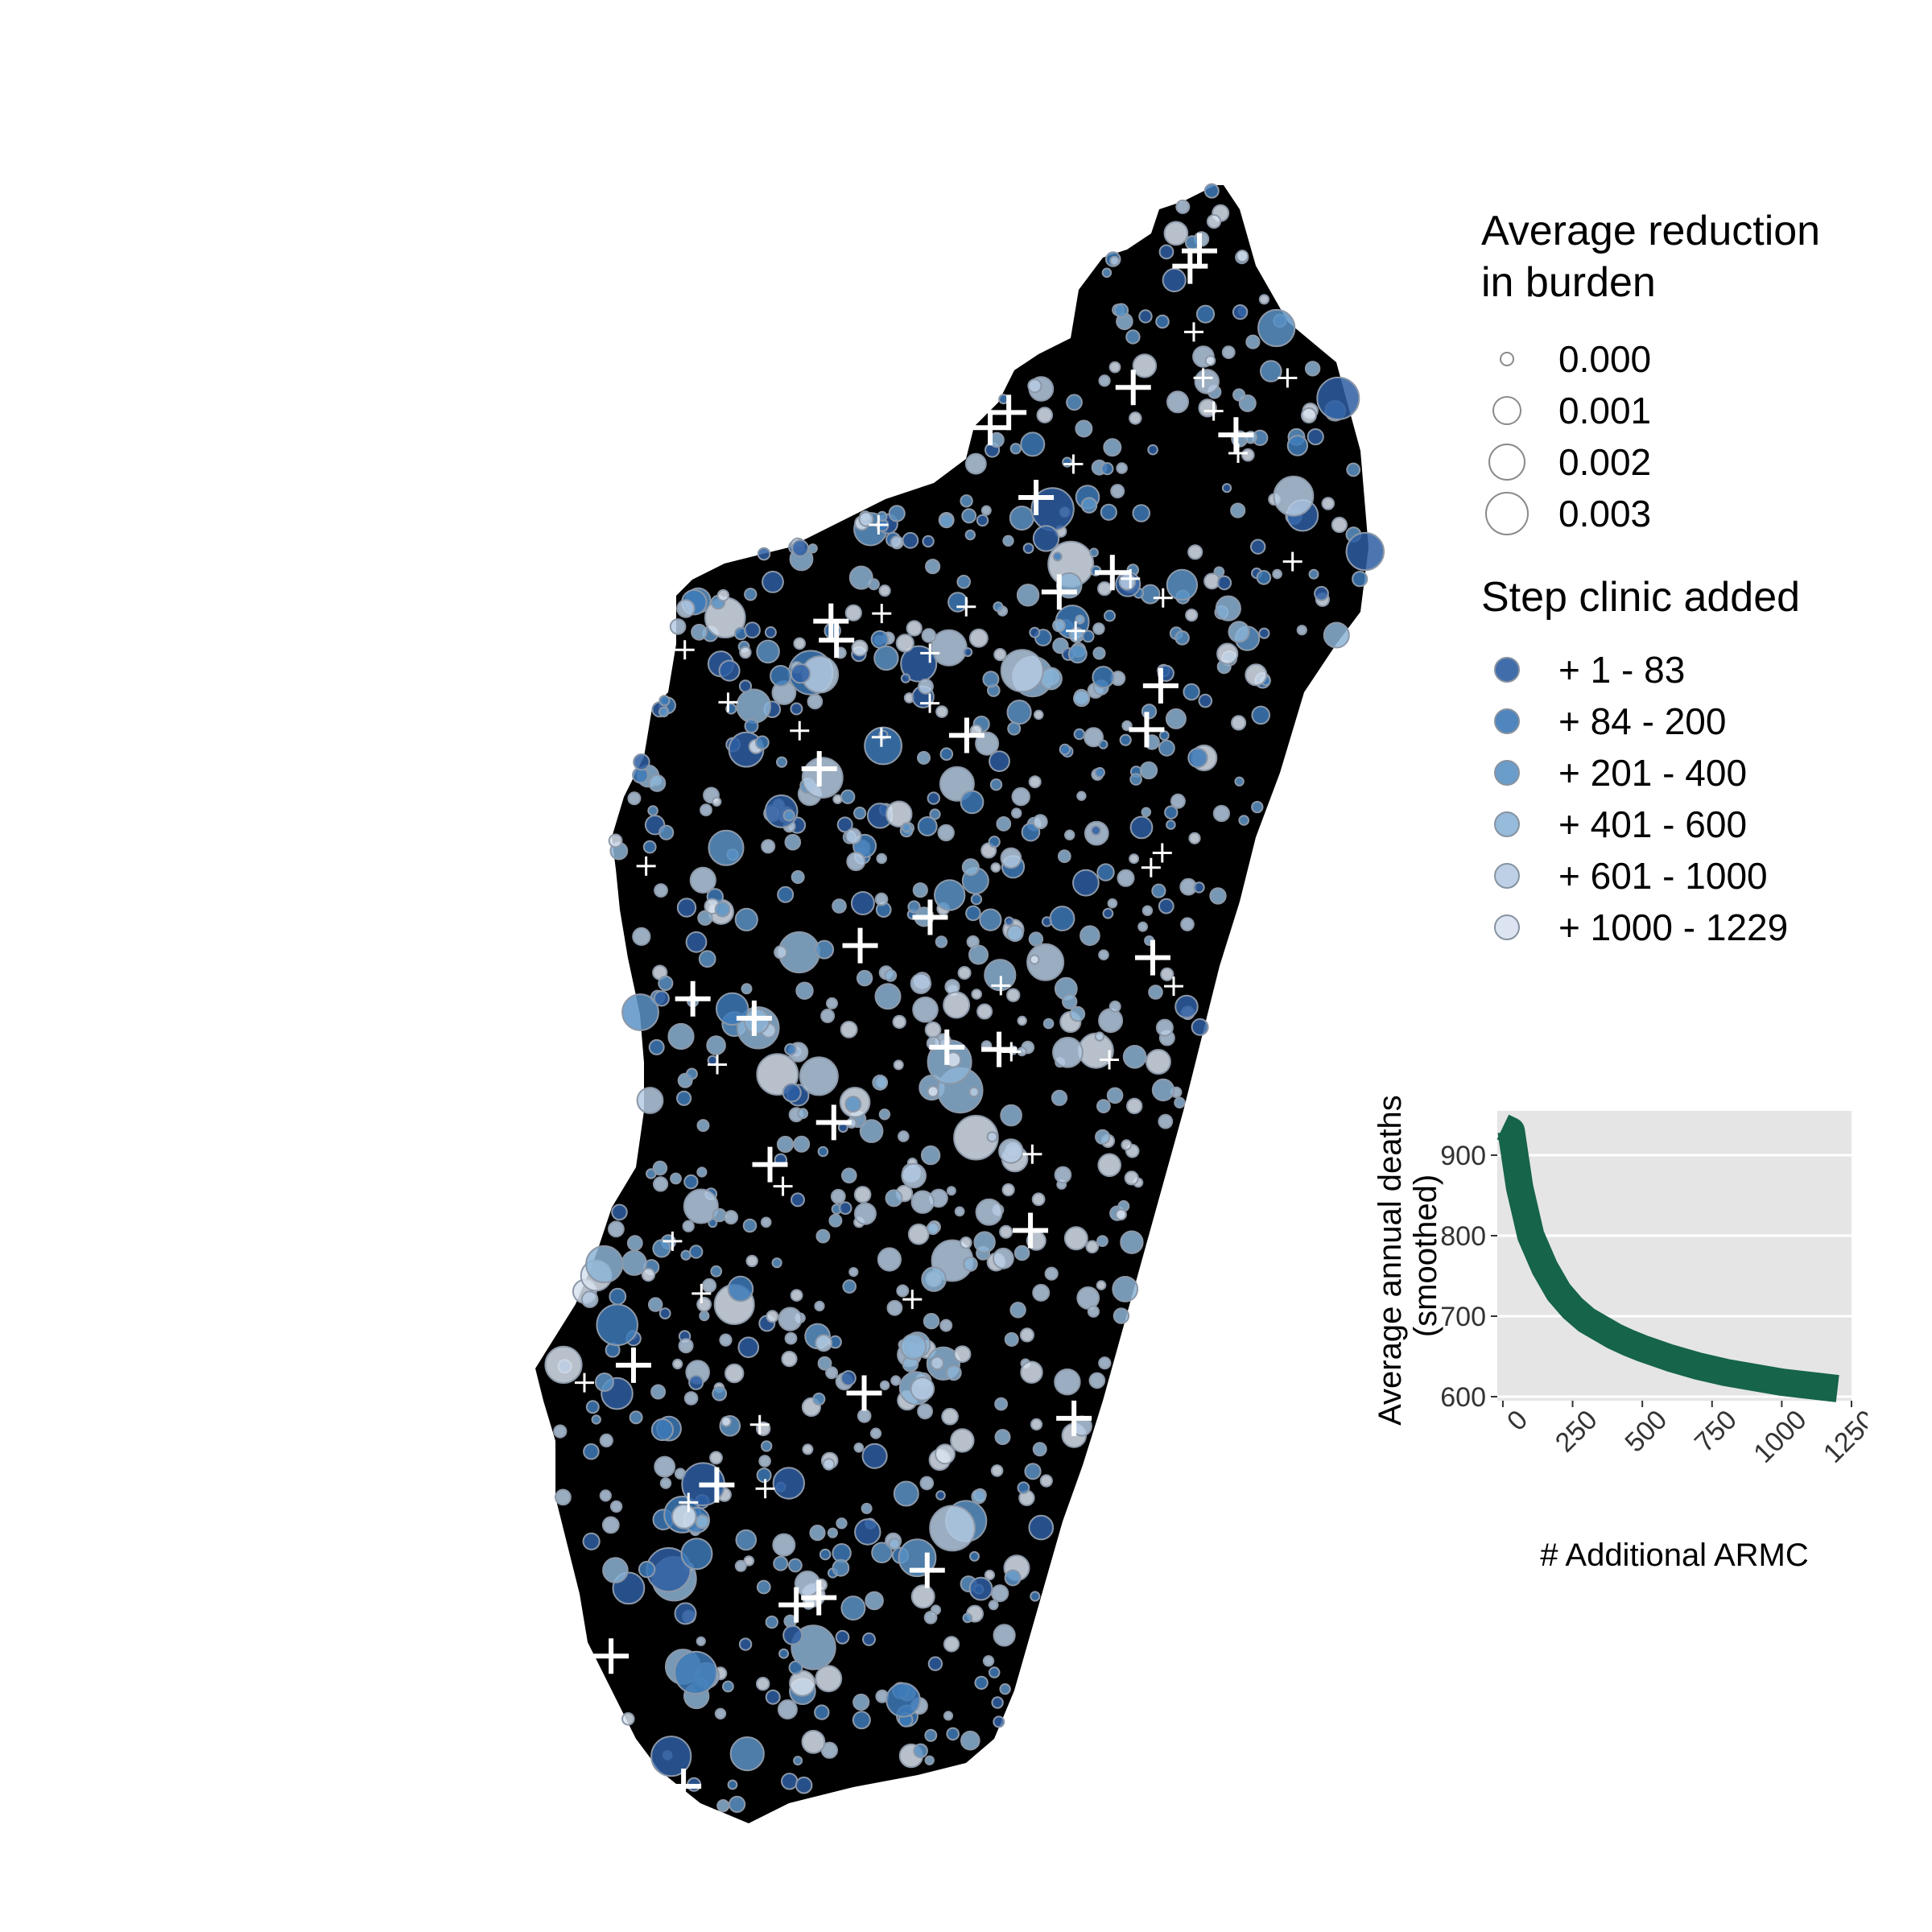  What do you see at coordinates (1716, 1432) in the screenshot?
I see `inset-x-tick-label: 750` at bounding box center [1716, 1432].